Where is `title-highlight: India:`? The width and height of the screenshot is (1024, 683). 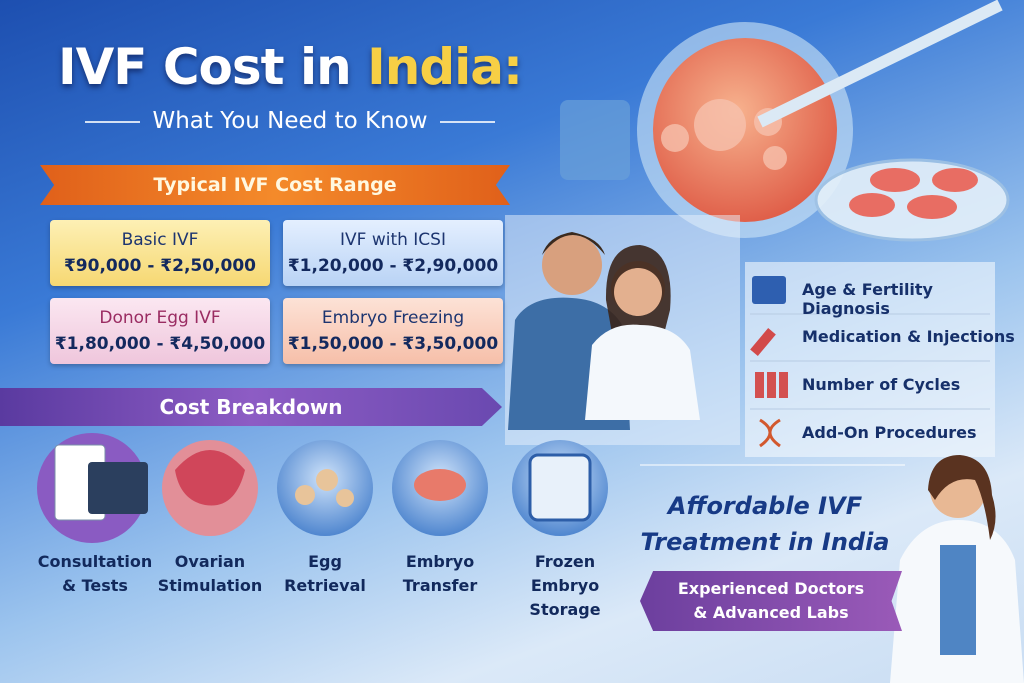 title-highlight: India: is located at coordinates (445, 67).